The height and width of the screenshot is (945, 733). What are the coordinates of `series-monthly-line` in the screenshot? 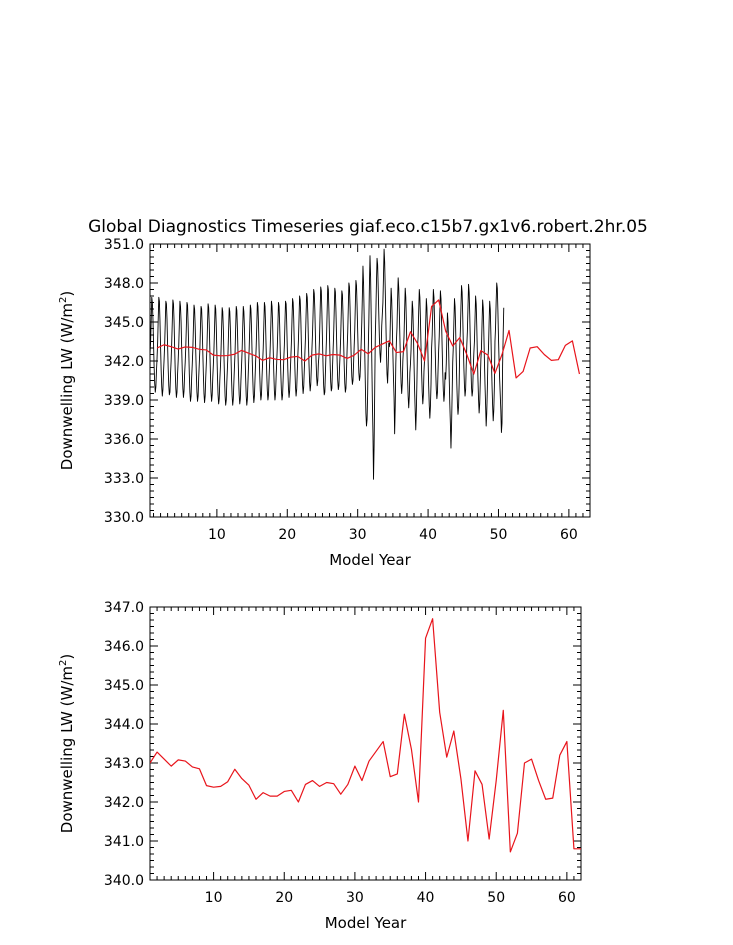 It's located at (327, 364).